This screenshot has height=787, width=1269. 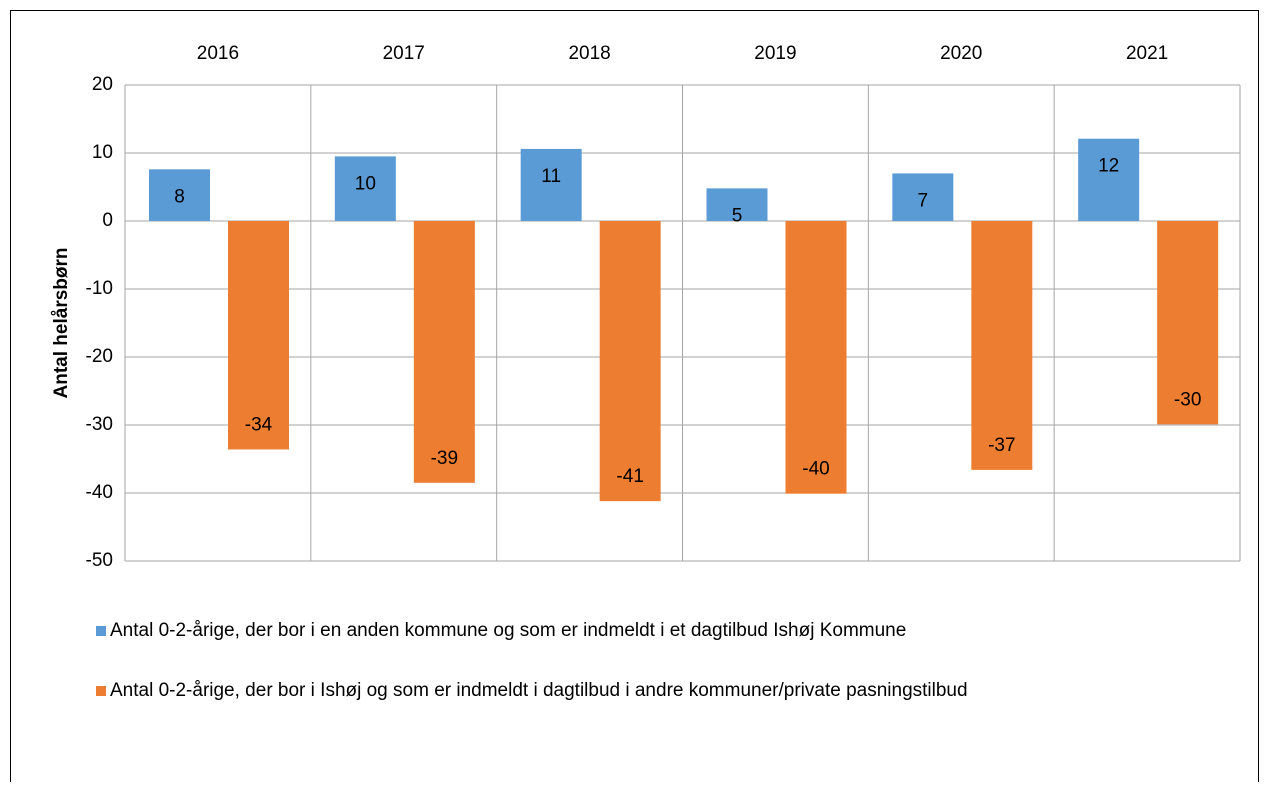 I want to click on data-label: 11, so click(x=551, y=176).